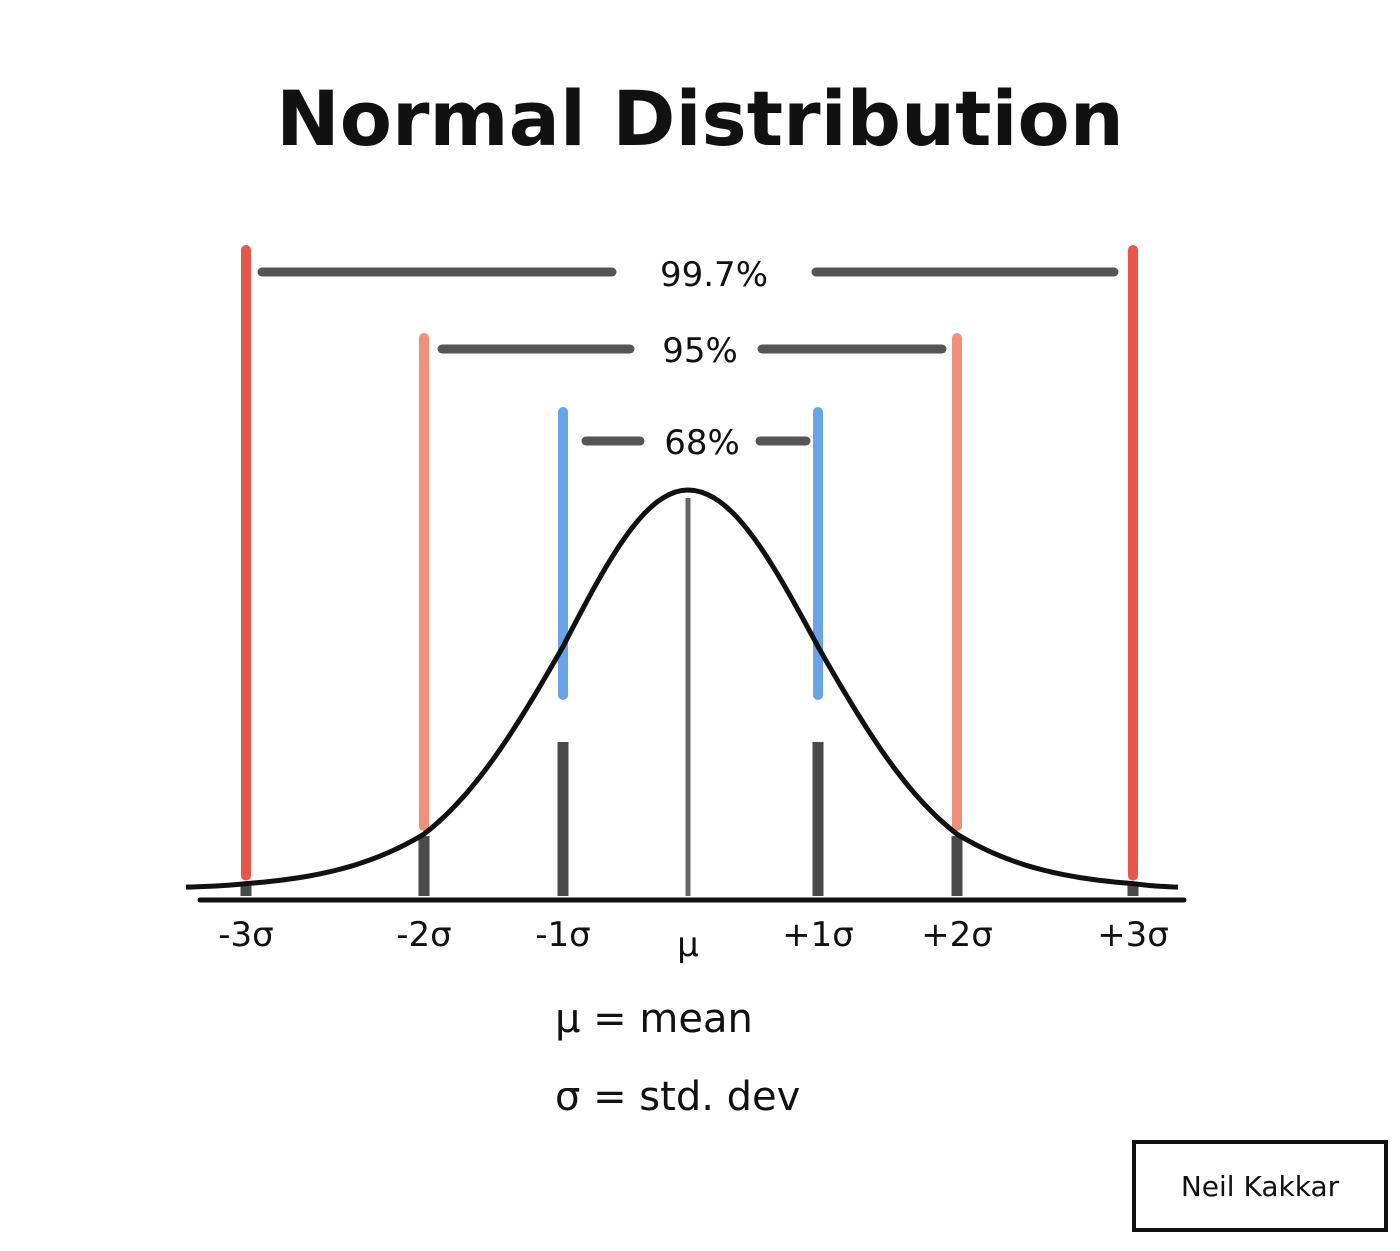 This screenshot has width=1400, height=1251. Describe the element at coordinates (689, 819) in the screenshot. I see `under-curve-segments` at that location.